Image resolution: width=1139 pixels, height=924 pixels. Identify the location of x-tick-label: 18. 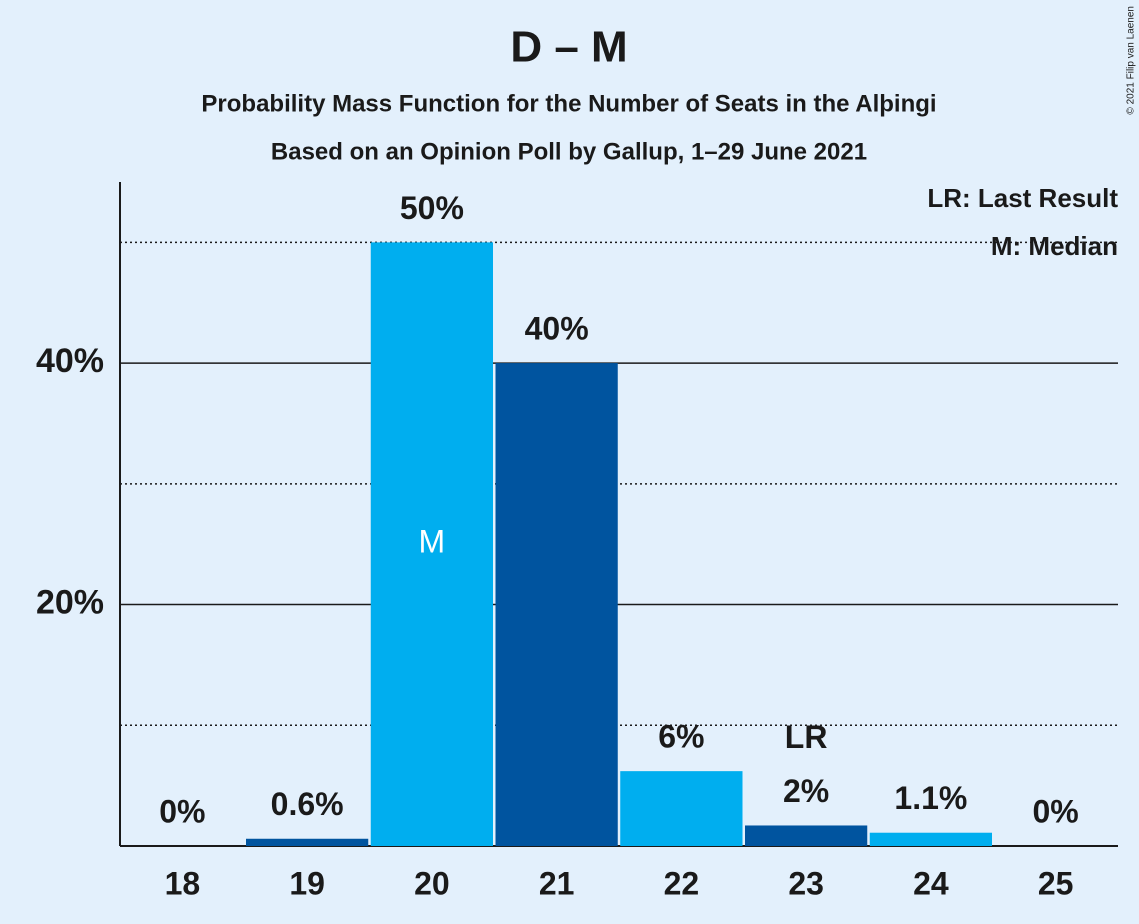
(183, 883).